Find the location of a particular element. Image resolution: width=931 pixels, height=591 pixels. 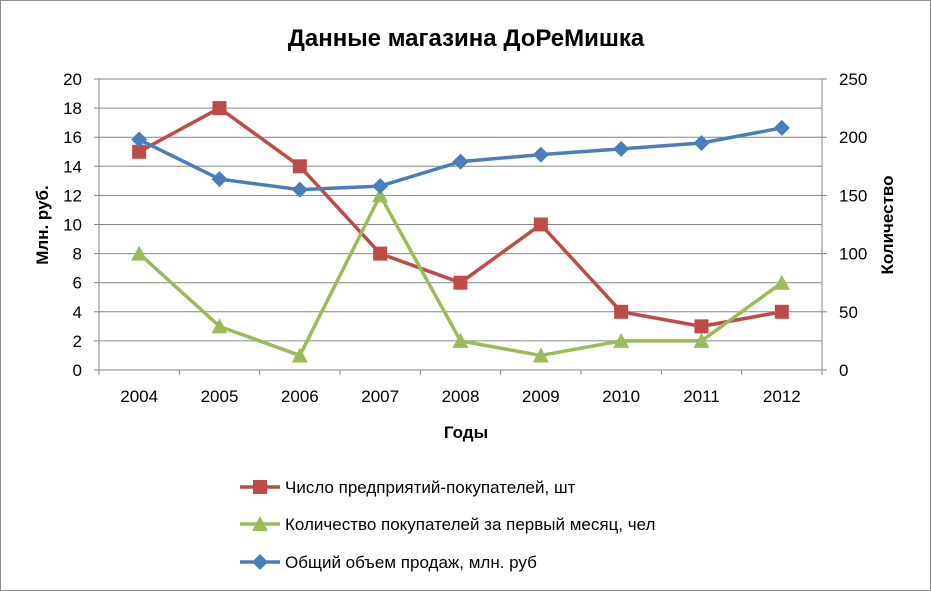

y-left-tick-label: 18 is located at coordinates (72, 108).